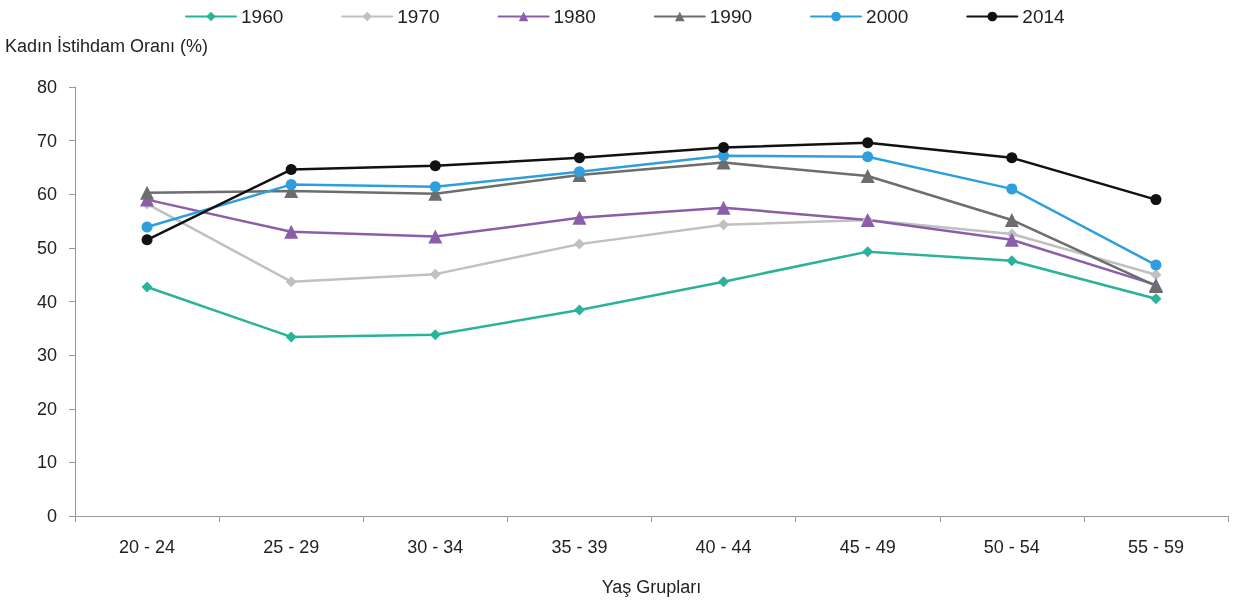  I want to click on legend-label: 2014, so click(1044, 16).